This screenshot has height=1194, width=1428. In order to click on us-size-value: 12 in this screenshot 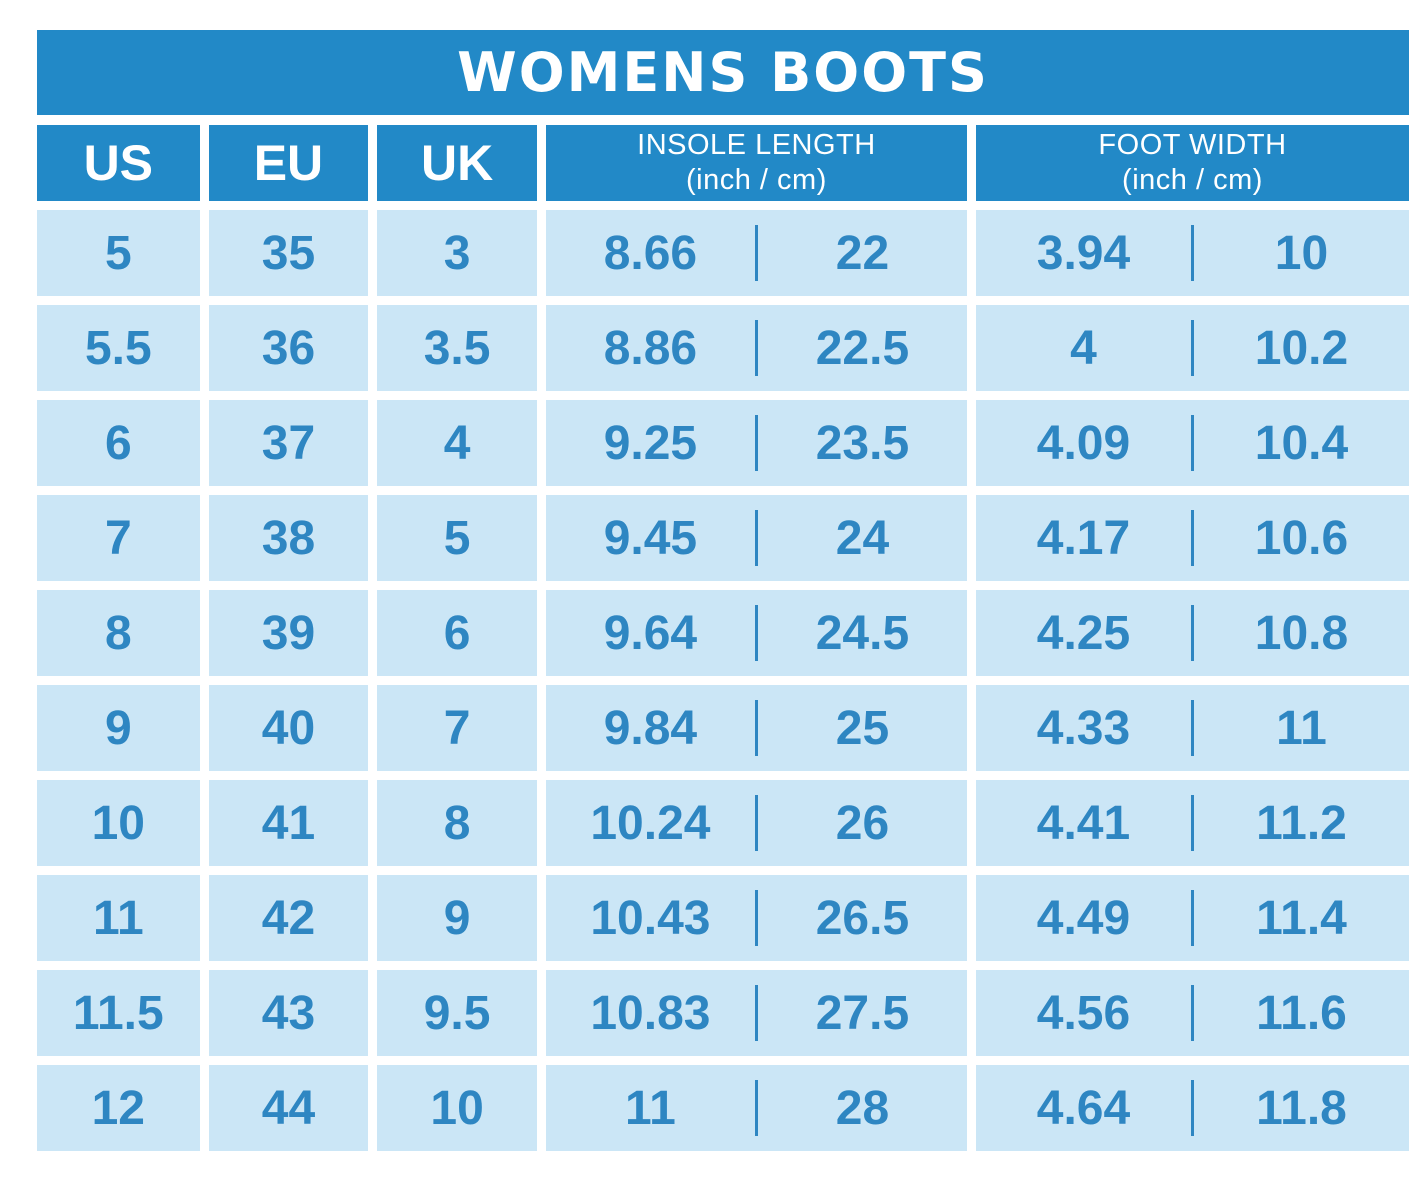, I will do `click(118, 1108)`.